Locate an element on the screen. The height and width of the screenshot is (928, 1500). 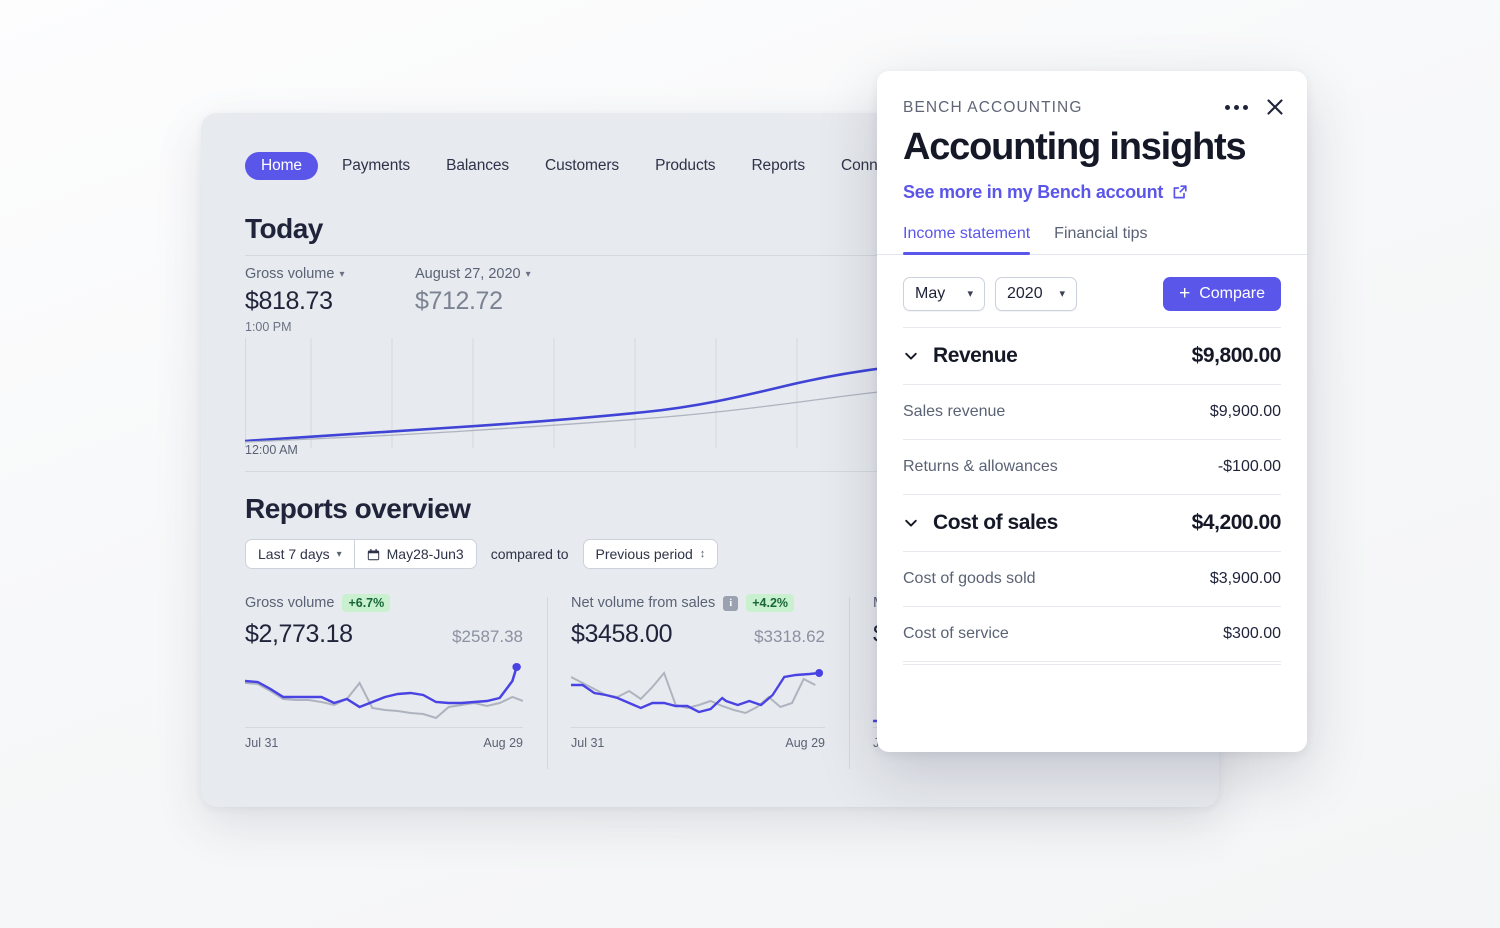
statement-item-name: Returns & allowances is located at coordinates (980, 466).